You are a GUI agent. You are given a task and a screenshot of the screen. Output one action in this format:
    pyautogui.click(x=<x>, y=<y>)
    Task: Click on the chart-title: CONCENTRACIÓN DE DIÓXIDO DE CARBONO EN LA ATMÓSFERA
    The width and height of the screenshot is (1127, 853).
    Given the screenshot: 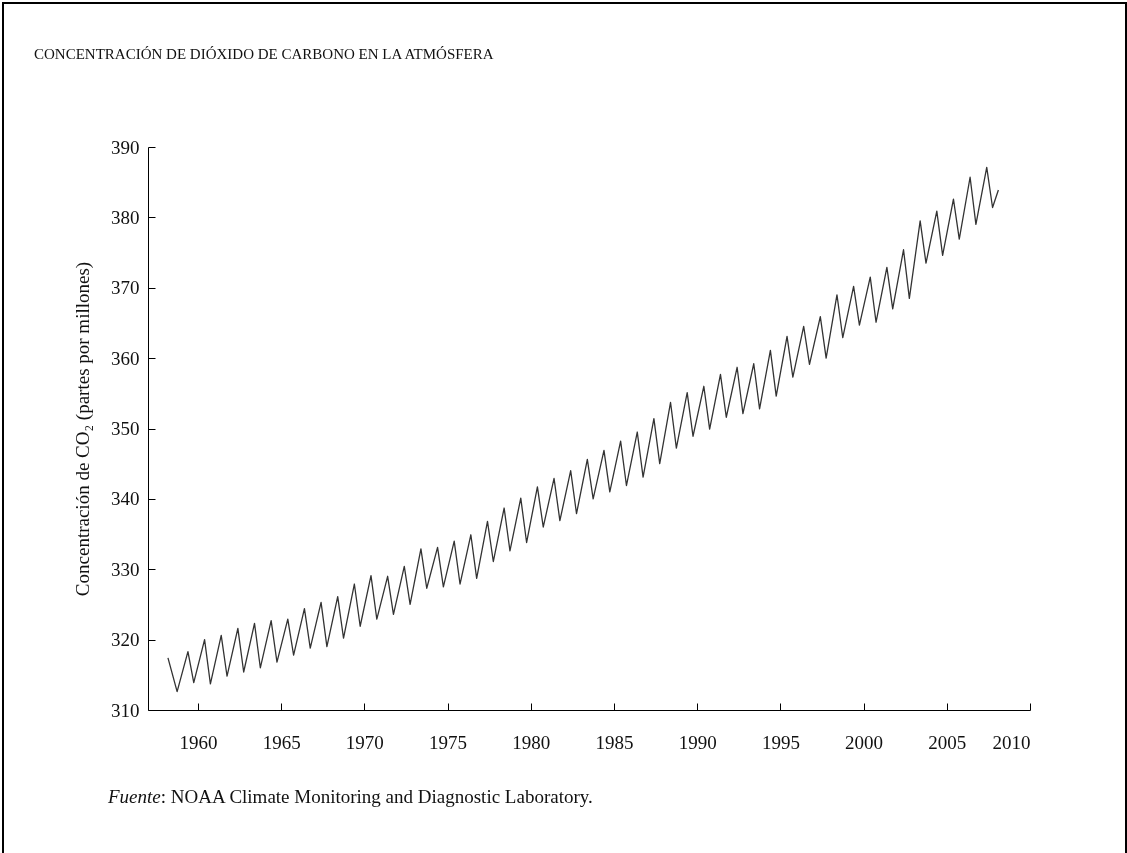 What is the action you would take?
    pyautogui.click(x=264, y=54)
    